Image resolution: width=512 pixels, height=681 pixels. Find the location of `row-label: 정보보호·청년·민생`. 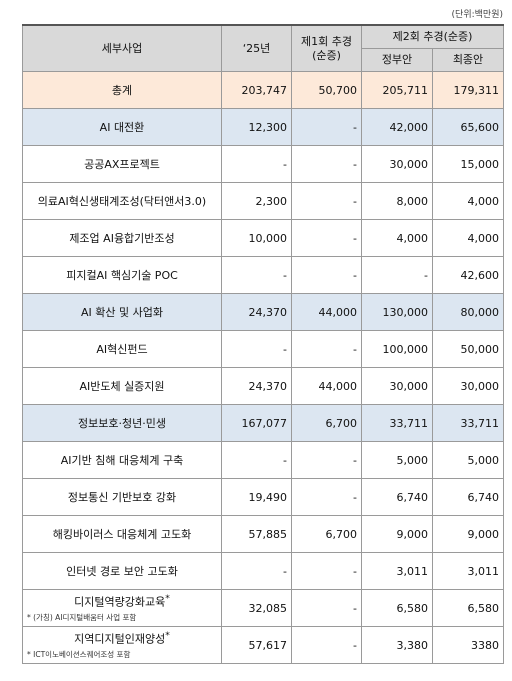

row-label: 정보보호·청년·민생 is located at coordinates (122, 423).